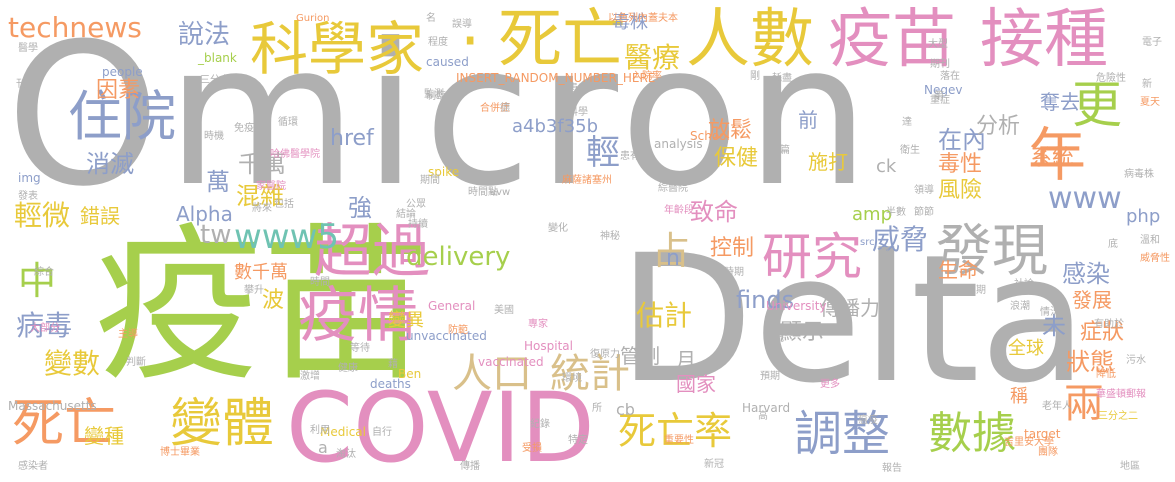 Image resolution: width=1175 pixels, height=482 pixels. I want to click on word: 半數, so click(896, 212).